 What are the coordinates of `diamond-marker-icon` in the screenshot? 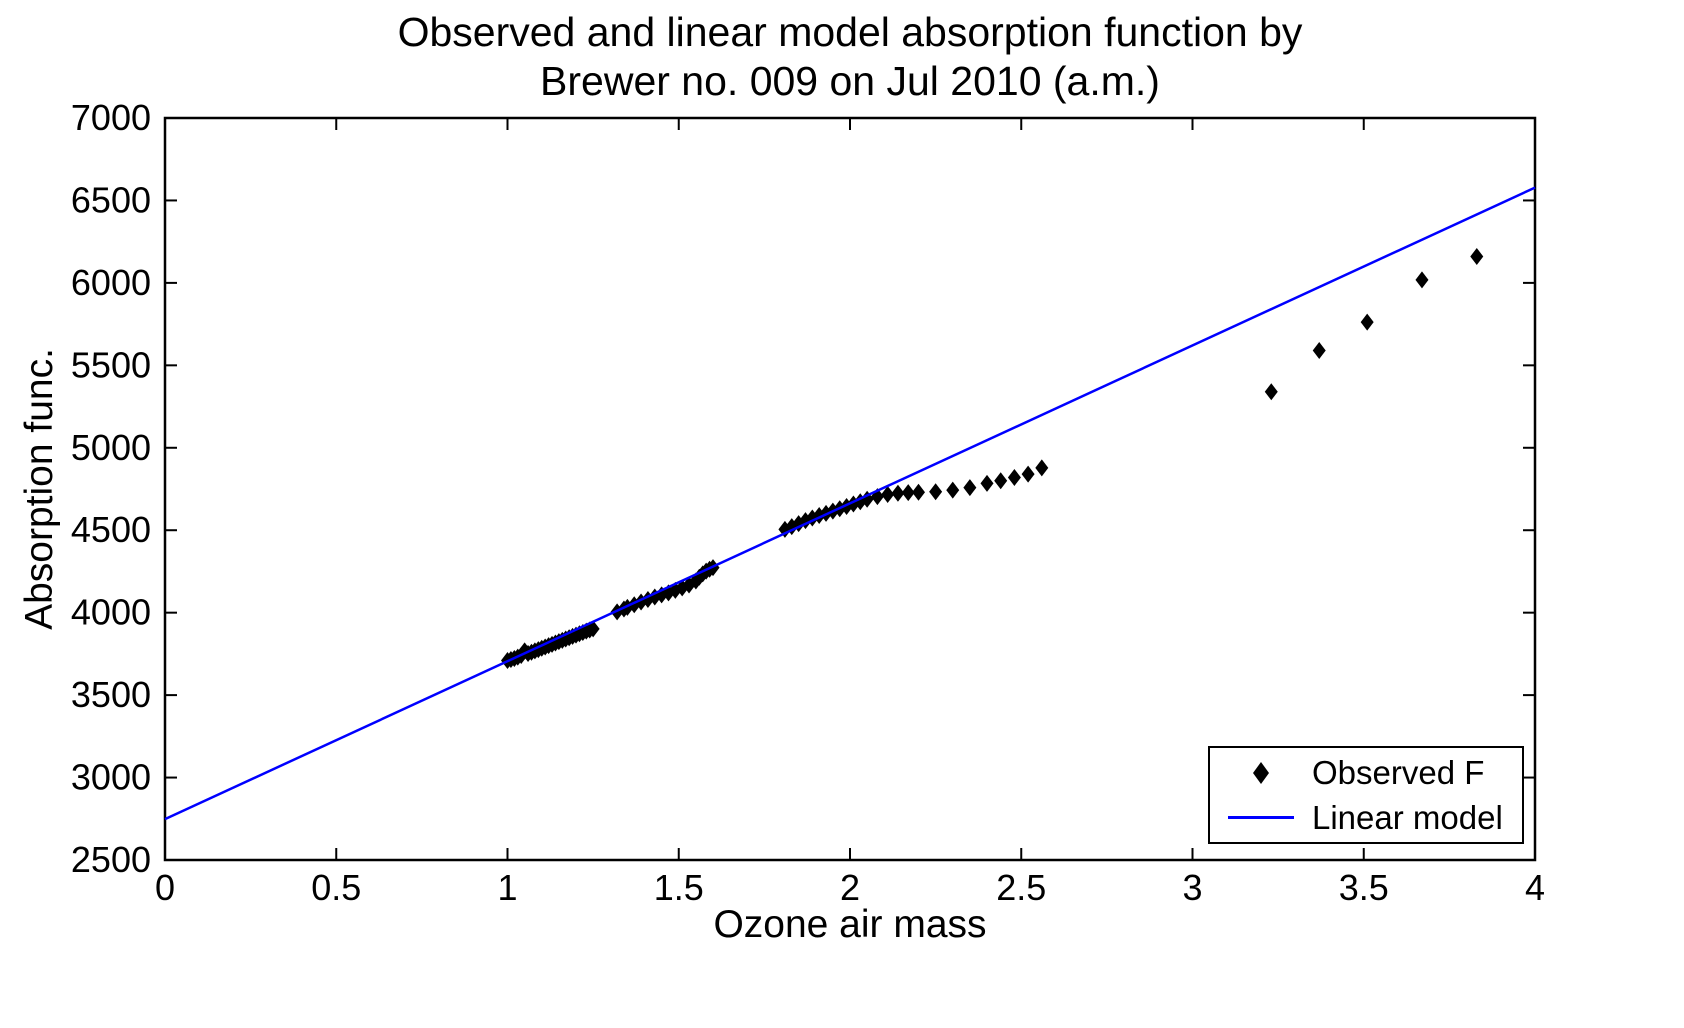 It's located at (1261, 773).